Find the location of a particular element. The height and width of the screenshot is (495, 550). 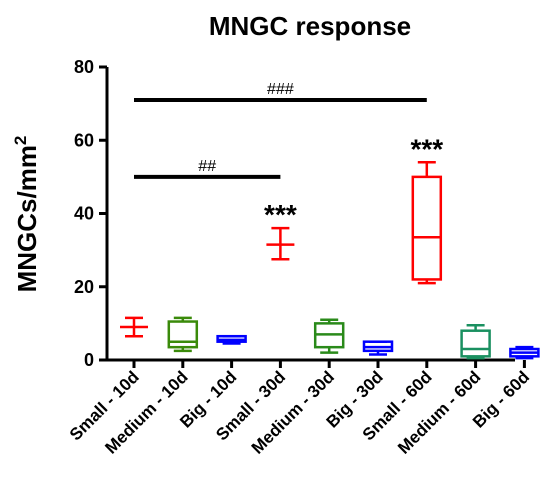

y-tick-label: 40 is located at coordinates (84, 214).